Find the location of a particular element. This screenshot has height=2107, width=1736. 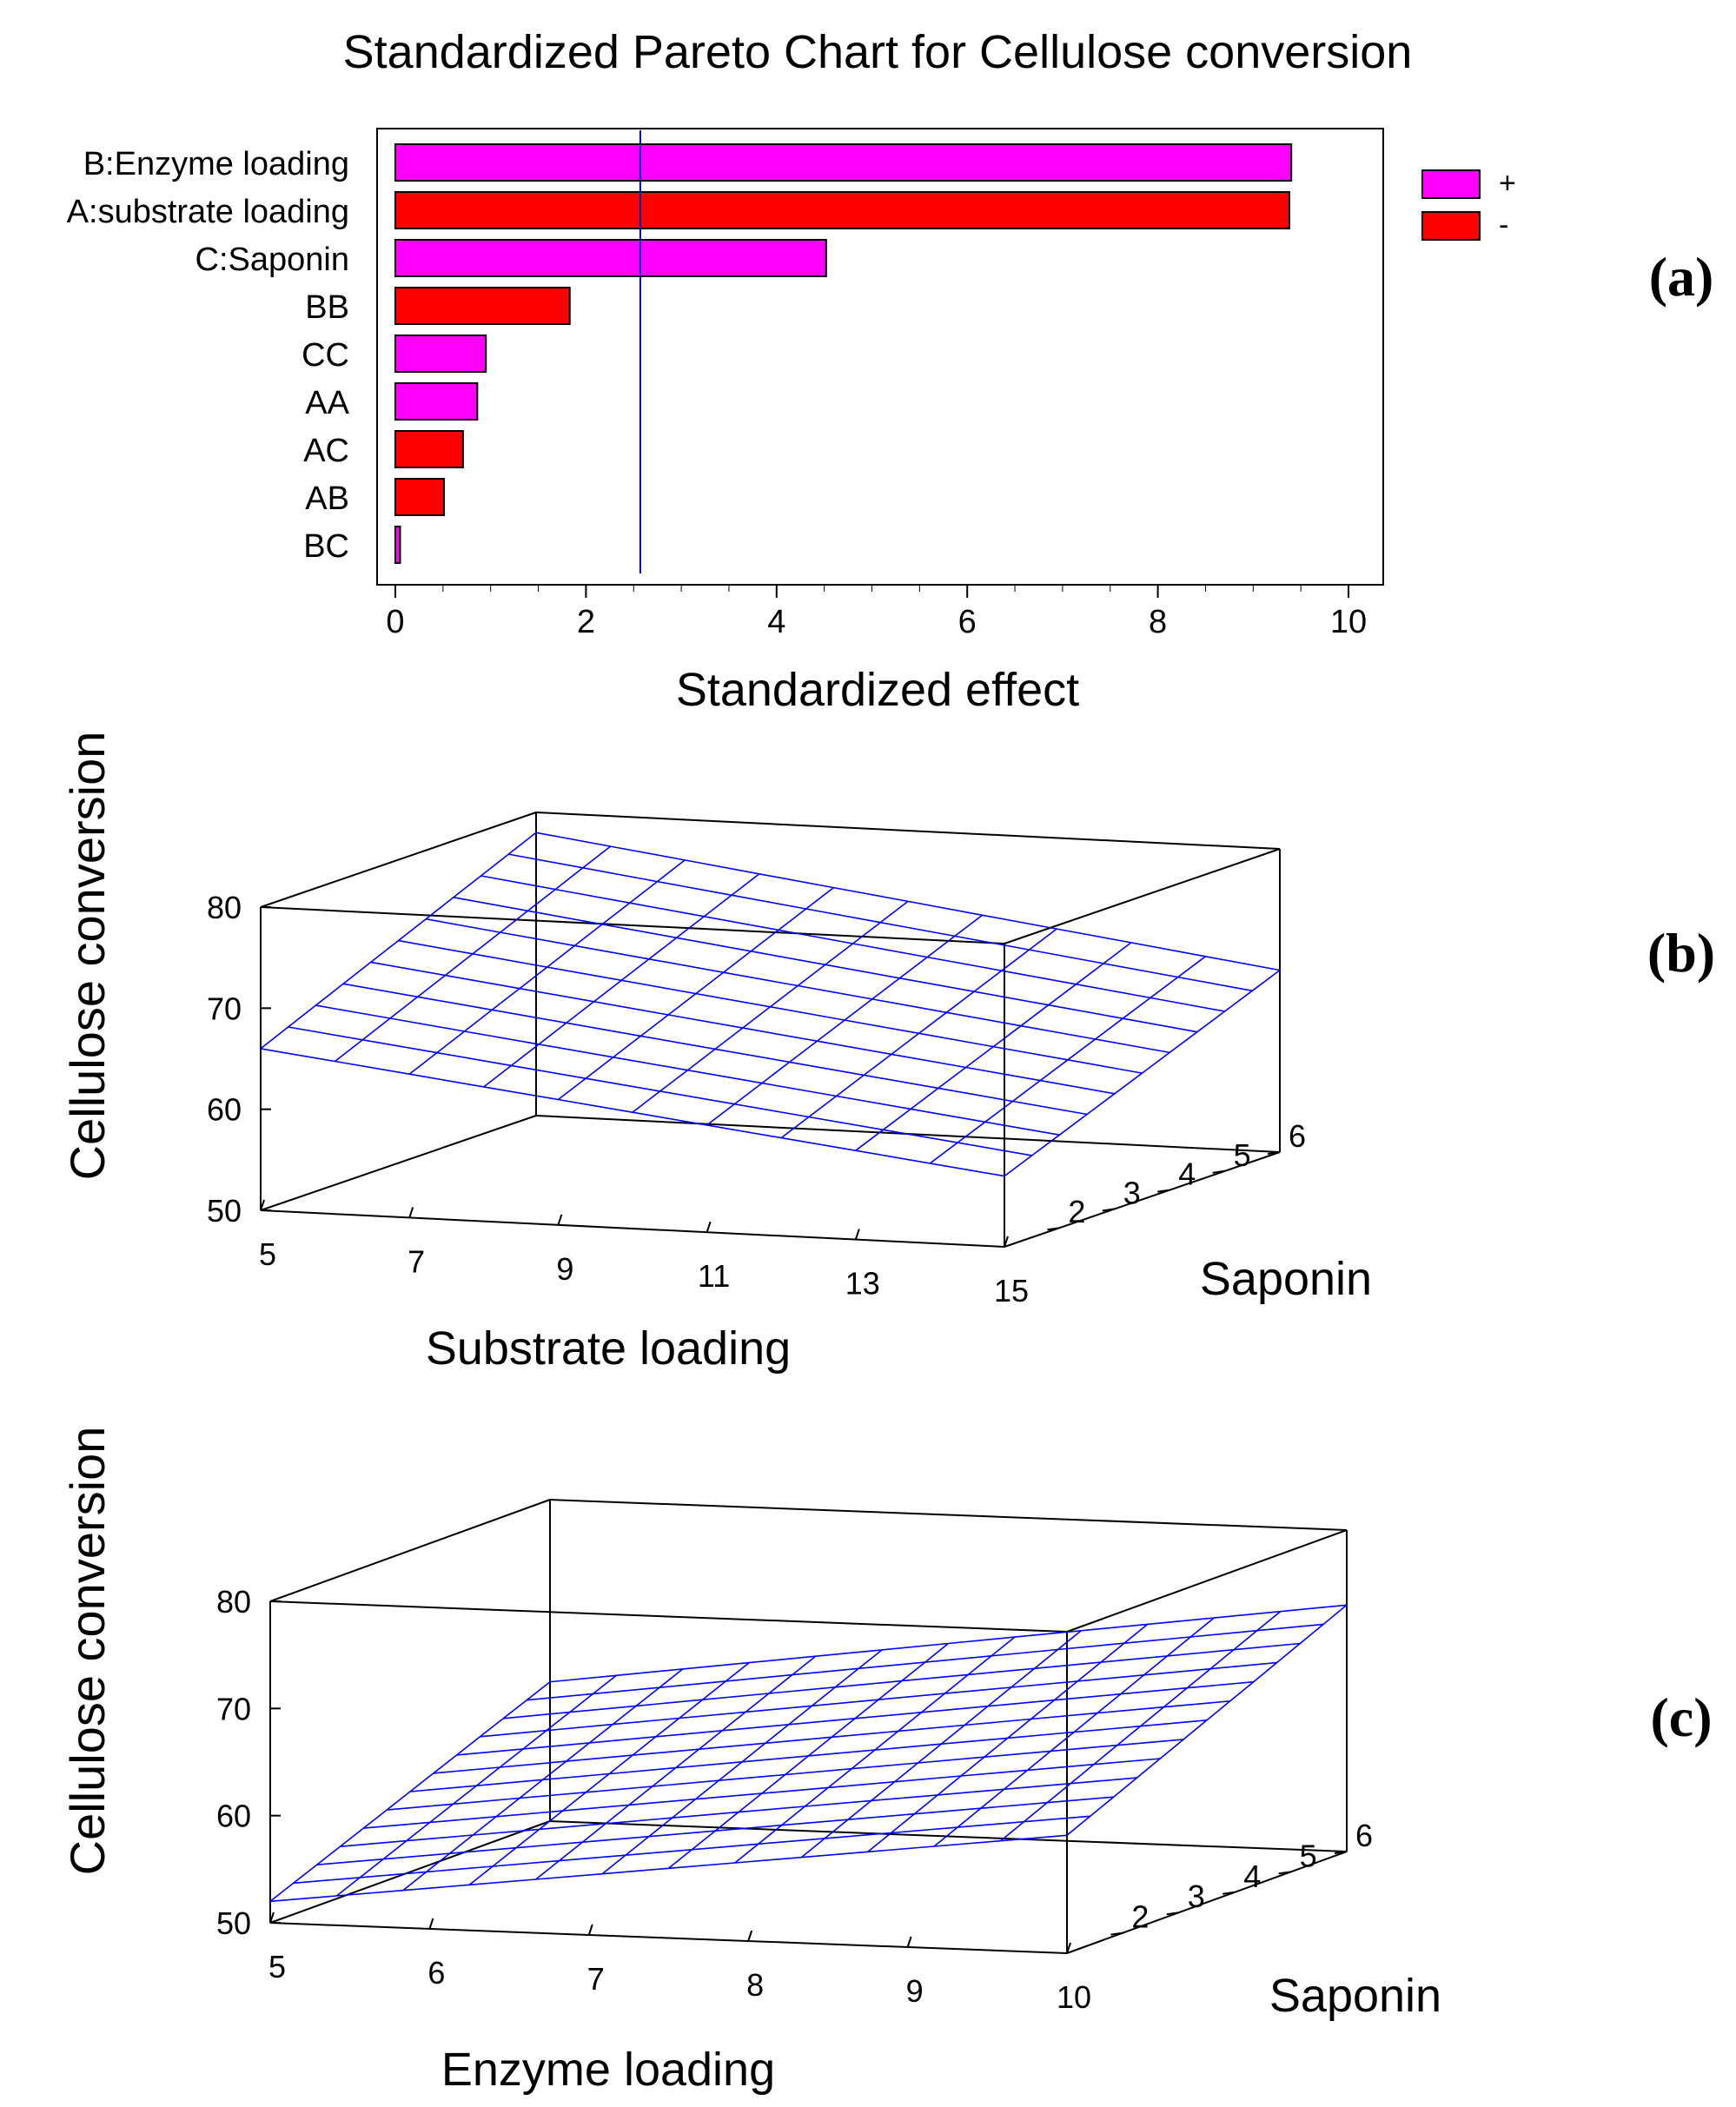

category-label: BB is located at coordinates (327, 307).